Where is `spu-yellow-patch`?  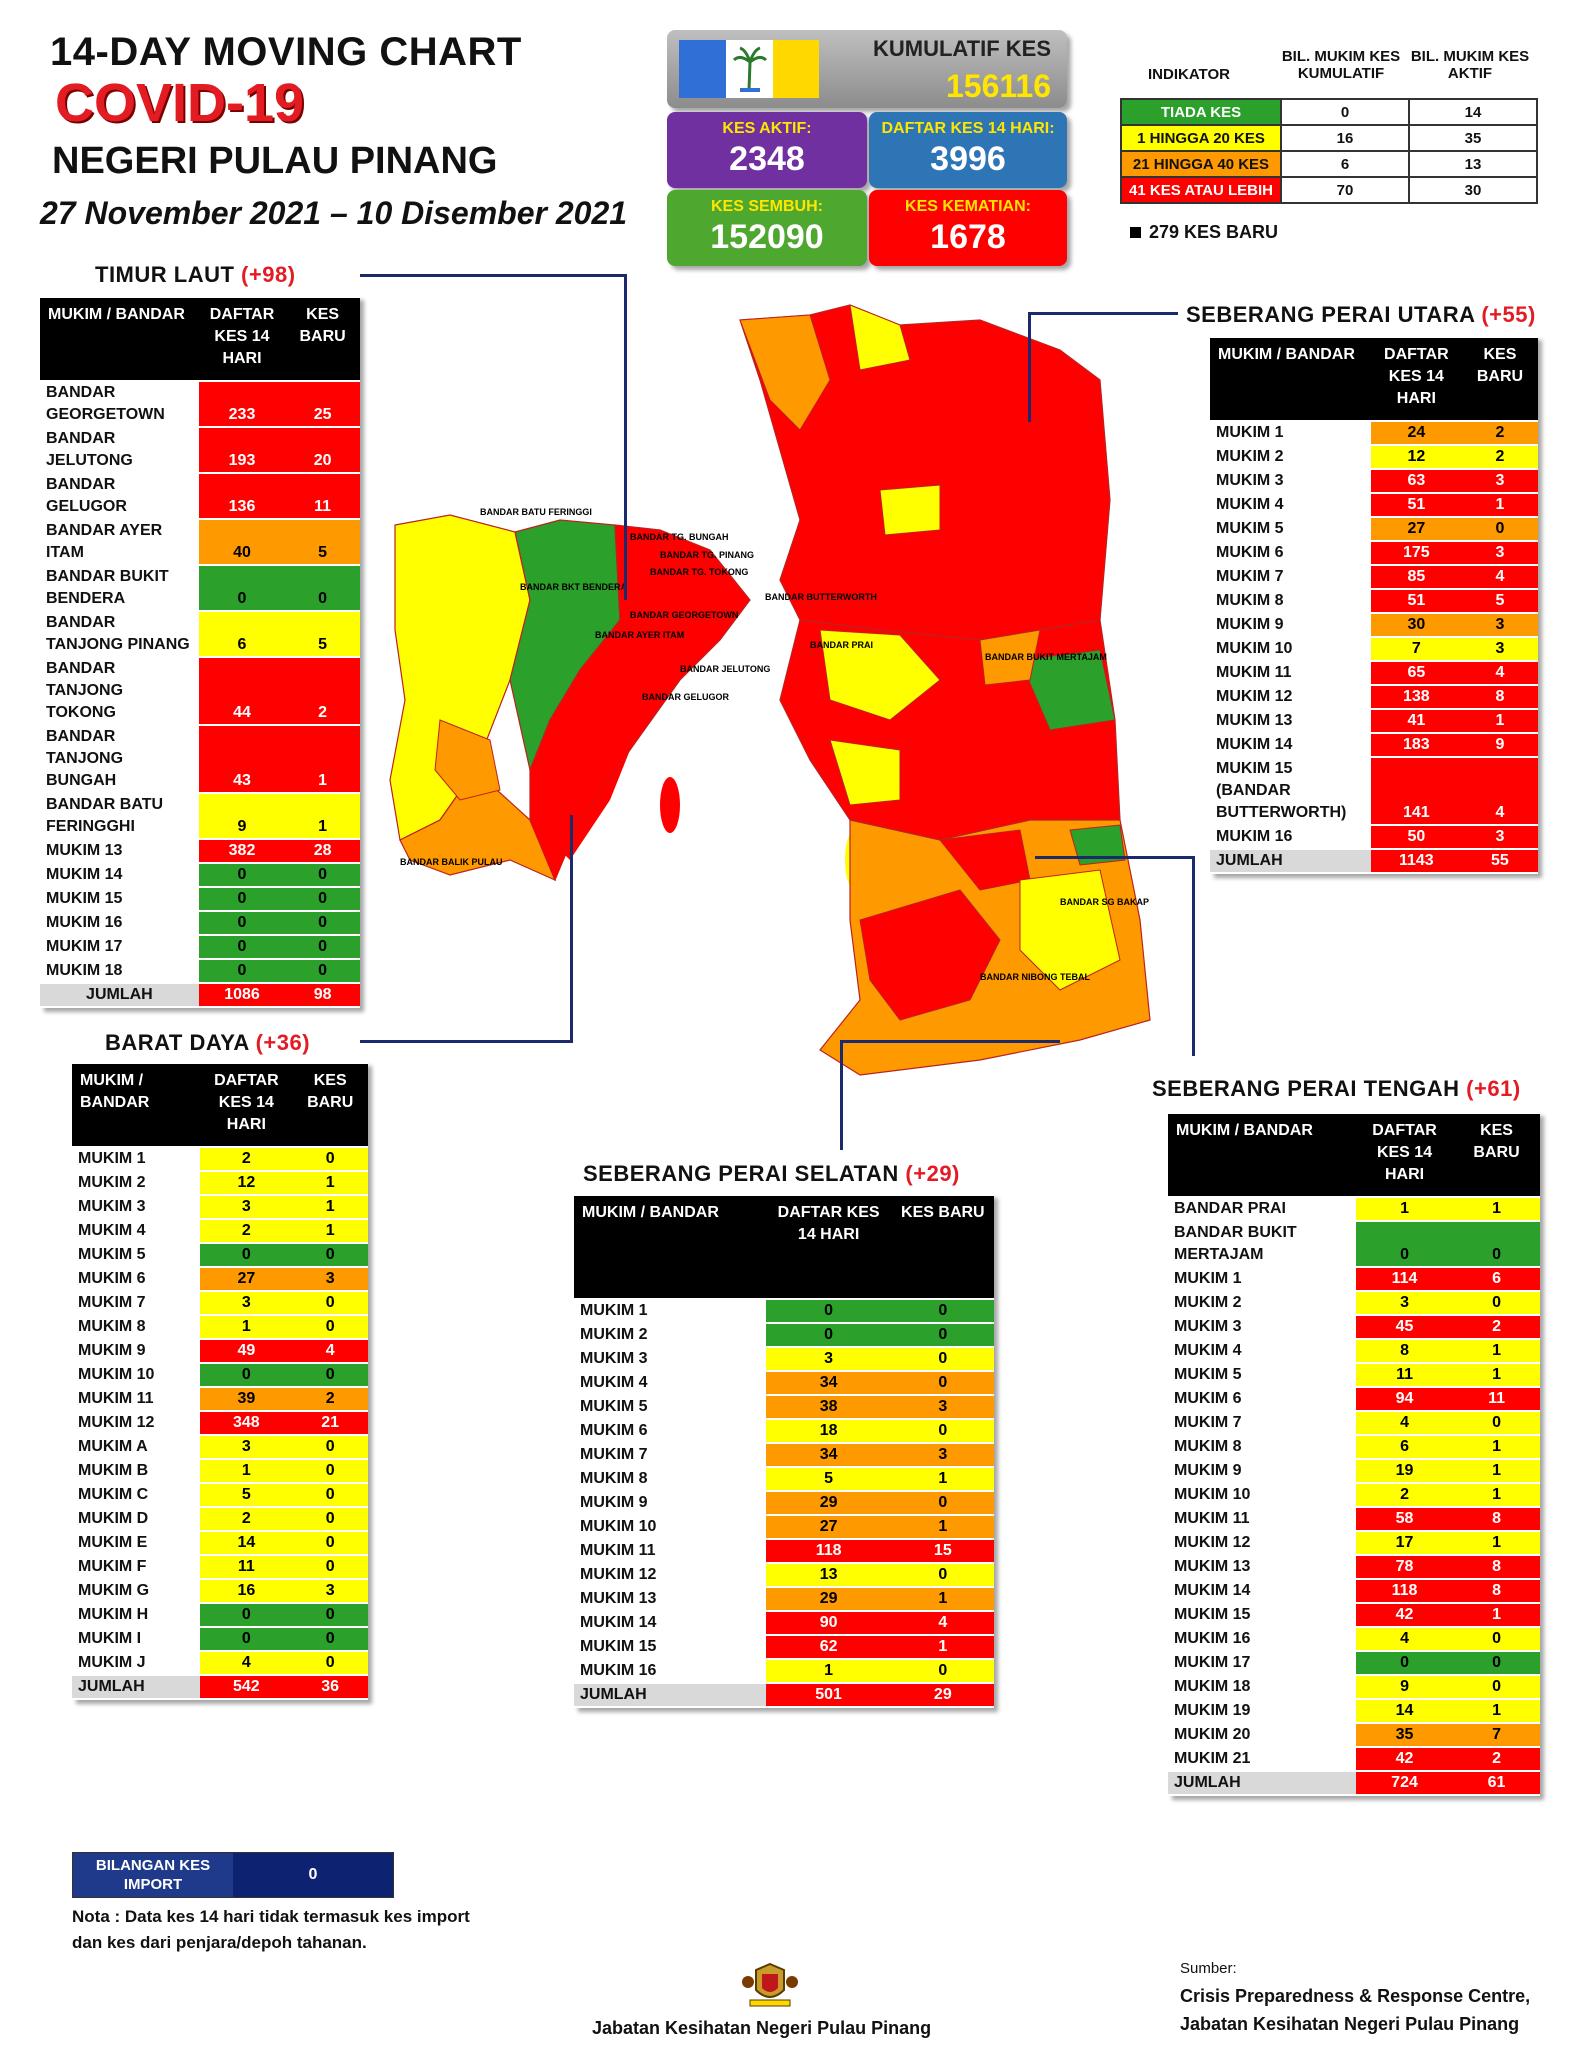 spu-yellow-patch is located at coordinates (880, 337).